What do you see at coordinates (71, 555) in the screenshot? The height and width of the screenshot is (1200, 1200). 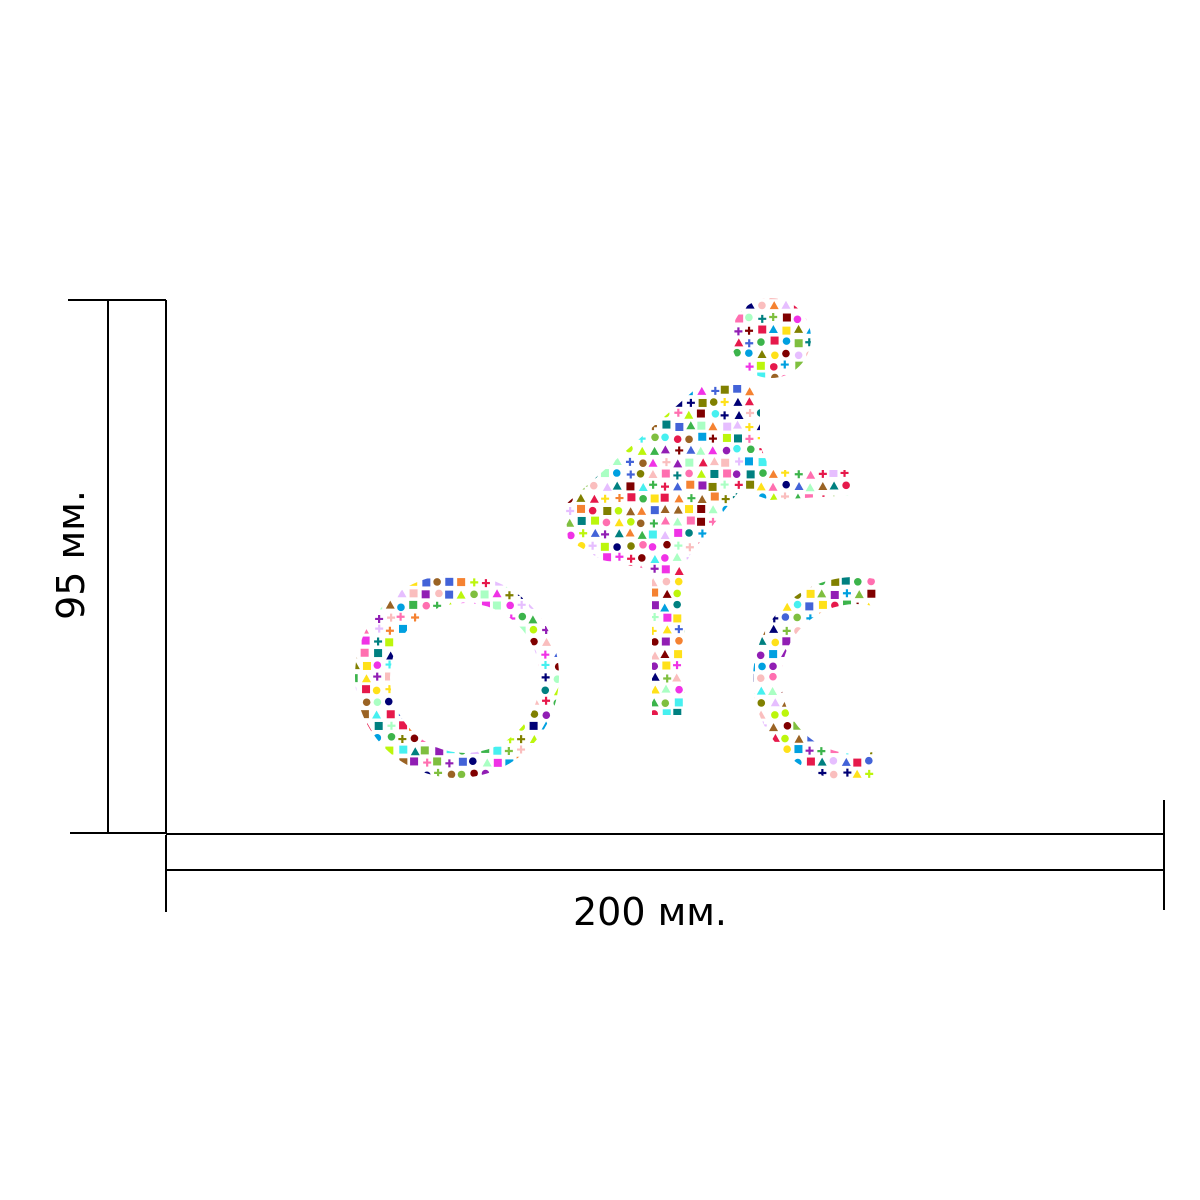 I see `height-label: 95 мм.` at bounding box center [71, 555].